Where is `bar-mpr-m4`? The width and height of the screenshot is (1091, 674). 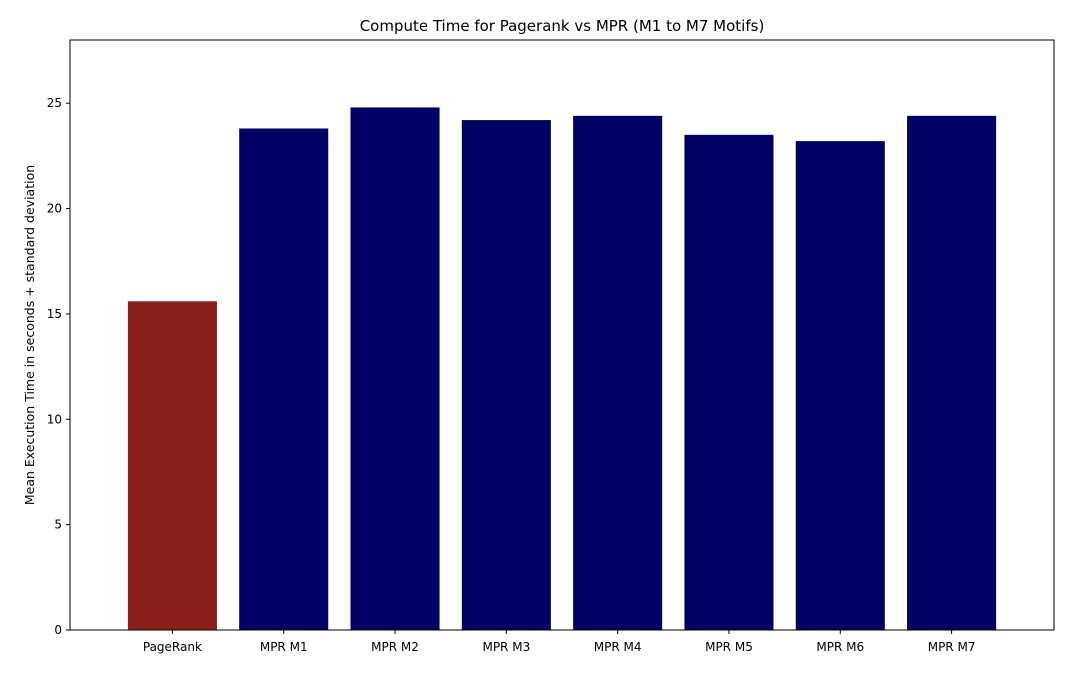
bar-mpr-m4 is located at coordinates (618, 373).